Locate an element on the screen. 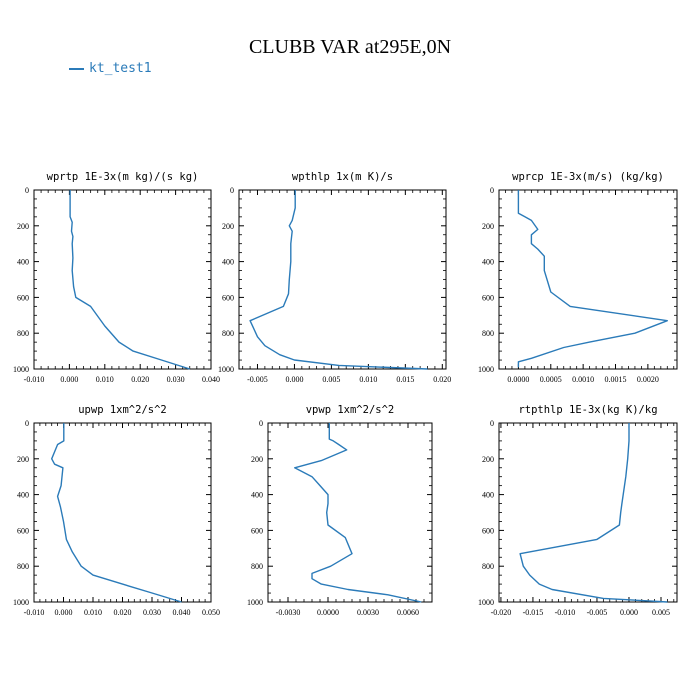 The image size is (700, 700). x-tick-label: 0.050 is located at coordinates (211, 612).